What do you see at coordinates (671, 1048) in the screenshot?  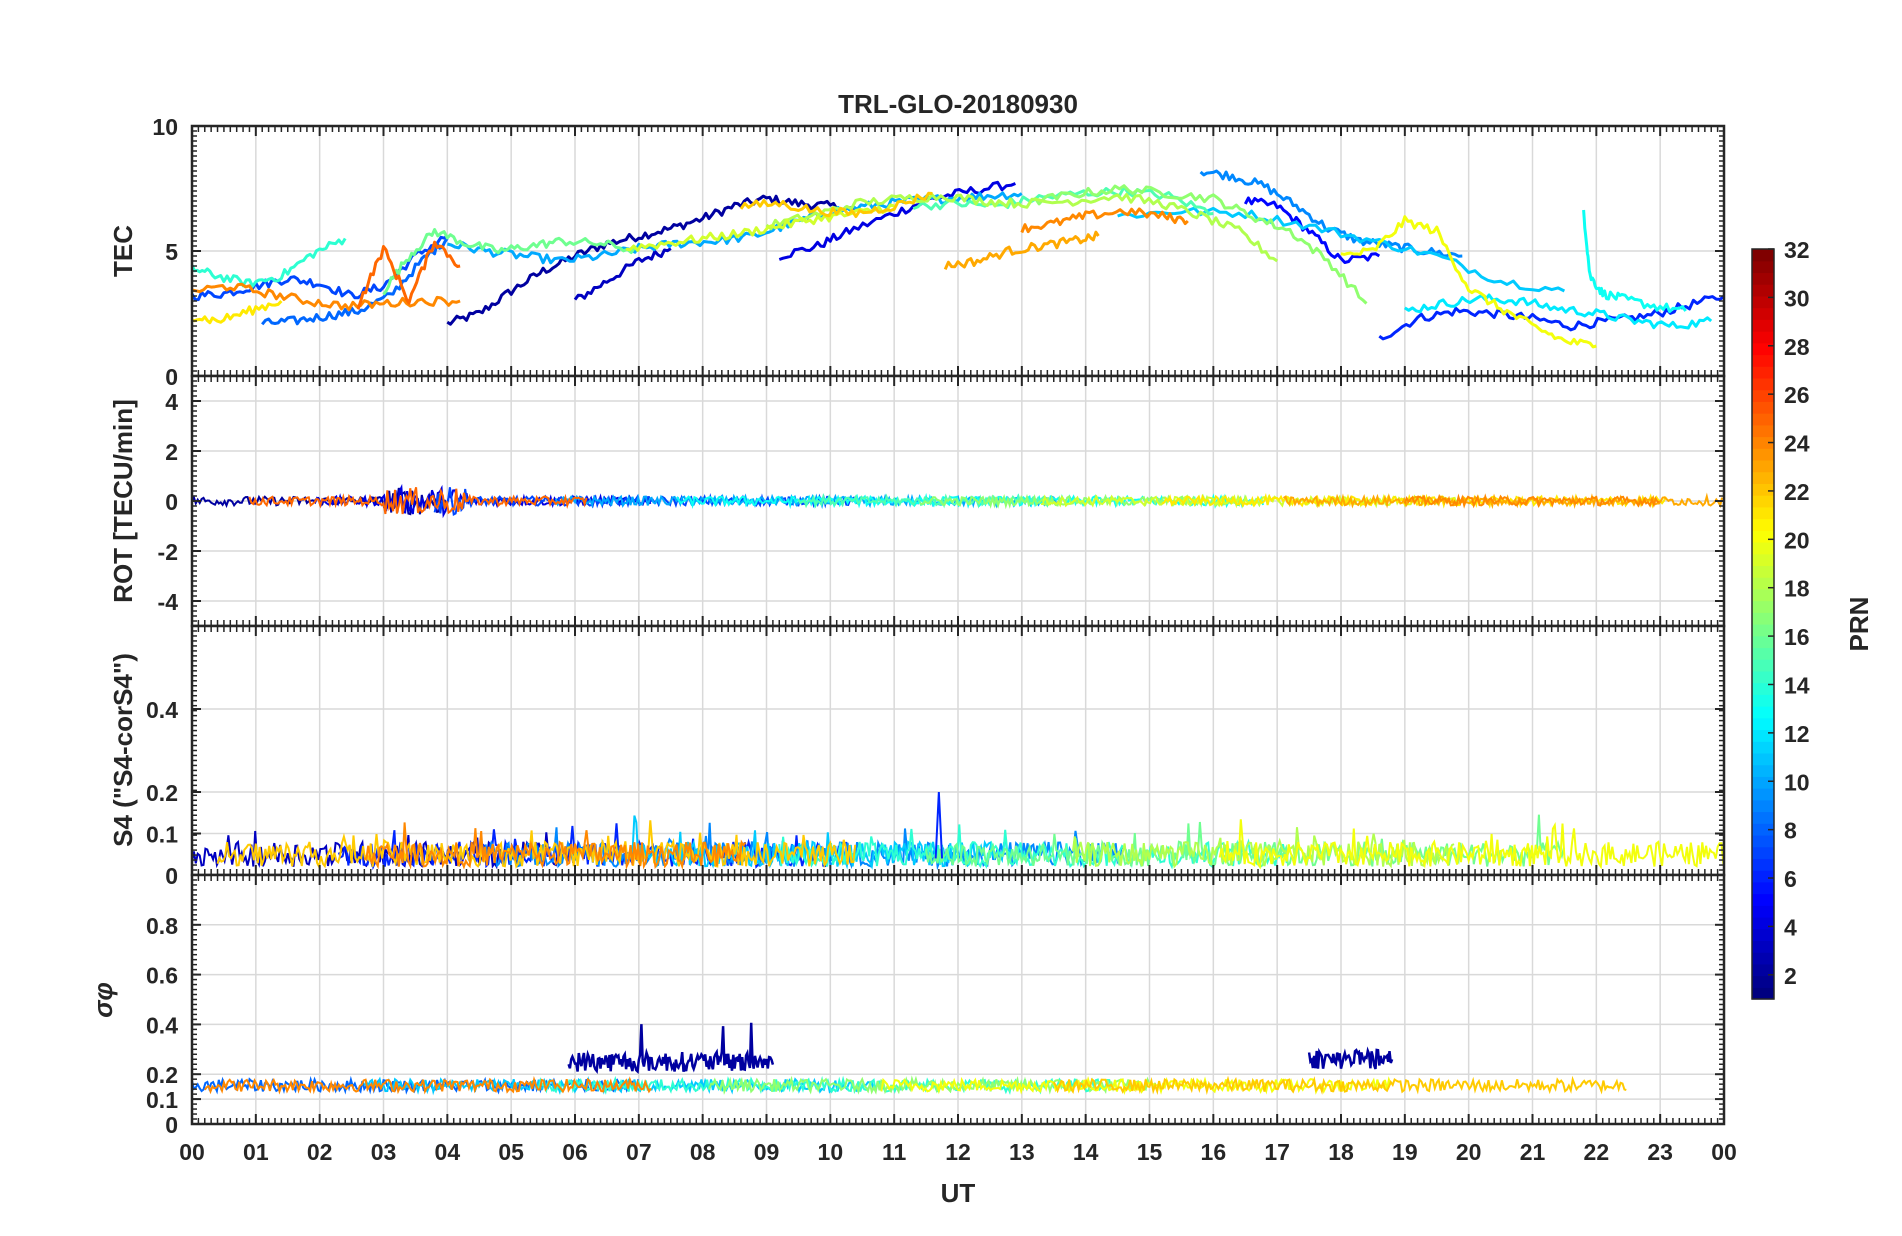 I see `sigma-phi-enhanced-line` at bounding box center [671, 1048].